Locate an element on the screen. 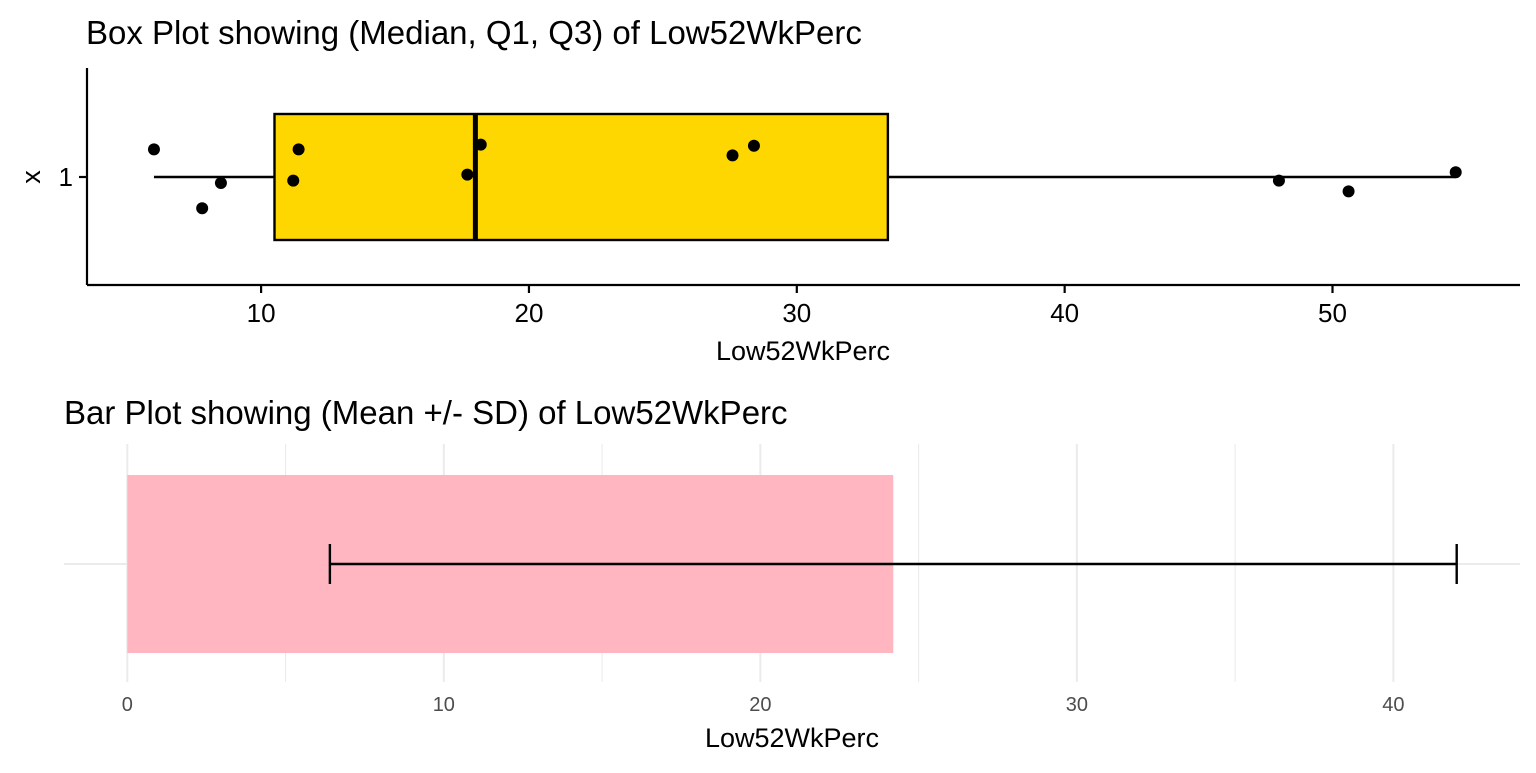  bar-plot-x-tick-label-30: 30 is located at coordinates (1077, 705).